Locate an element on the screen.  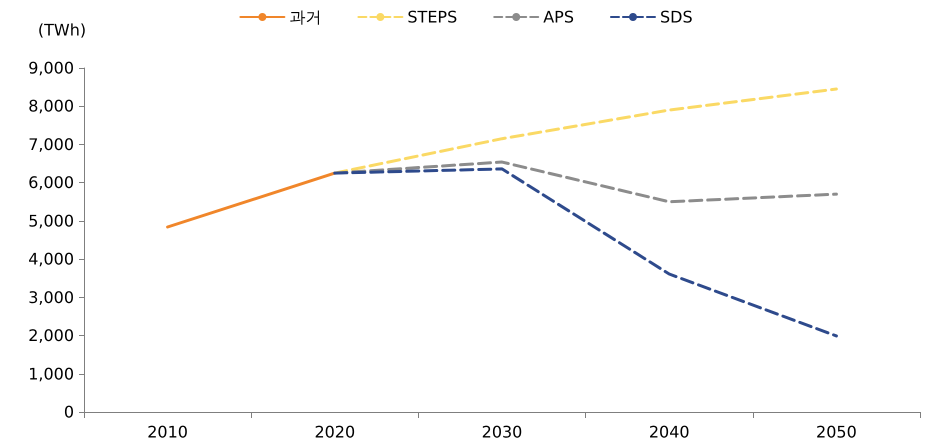
legend-label: APS is located at coordinates (558, 17).